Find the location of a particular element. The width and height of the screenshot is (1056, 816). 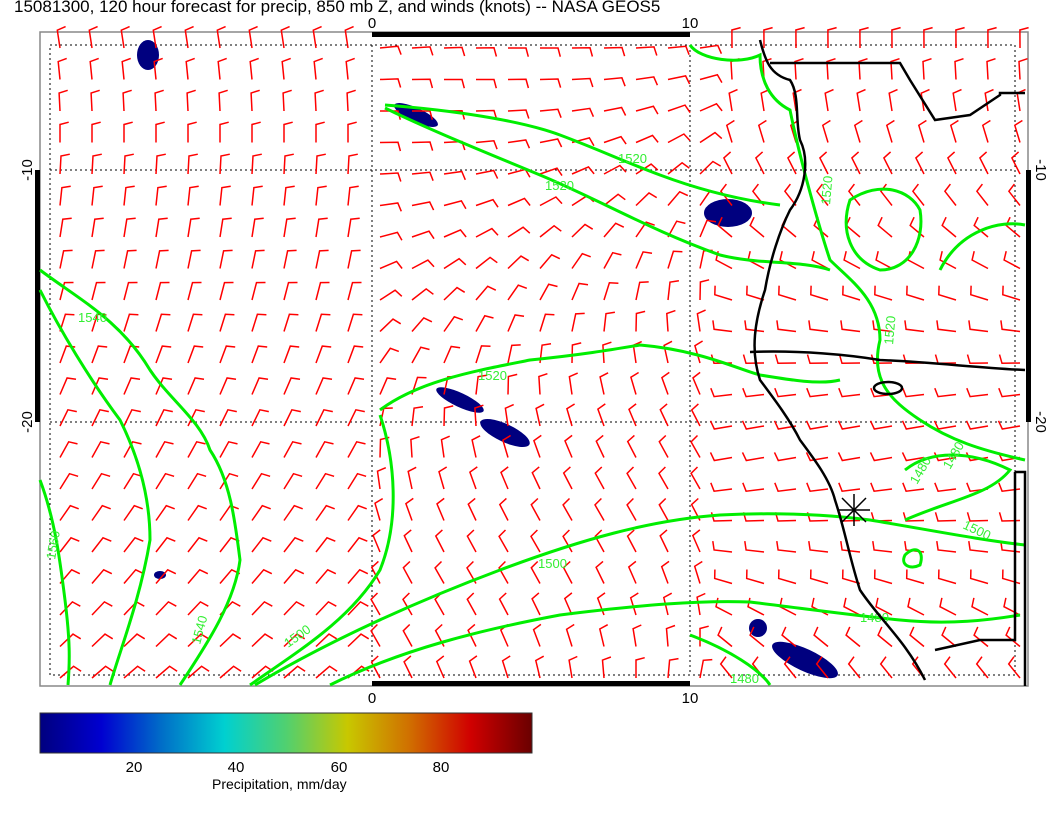

colorbar-tick: 20 is located at coordinates (134, 767).